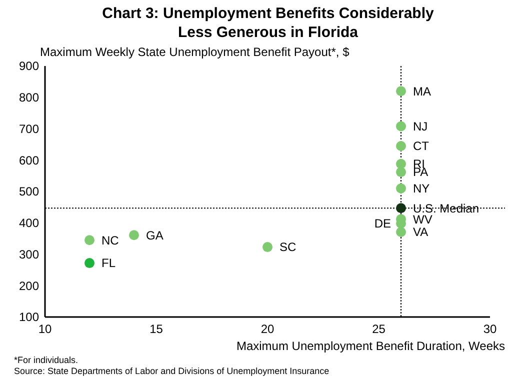 Image resolution: width=516 pixels, height=385 pixels. What do you see at coordinates (29, 97) in the screenshot?
I see `y-tick-label: 800` at bounding box center [29, 97].